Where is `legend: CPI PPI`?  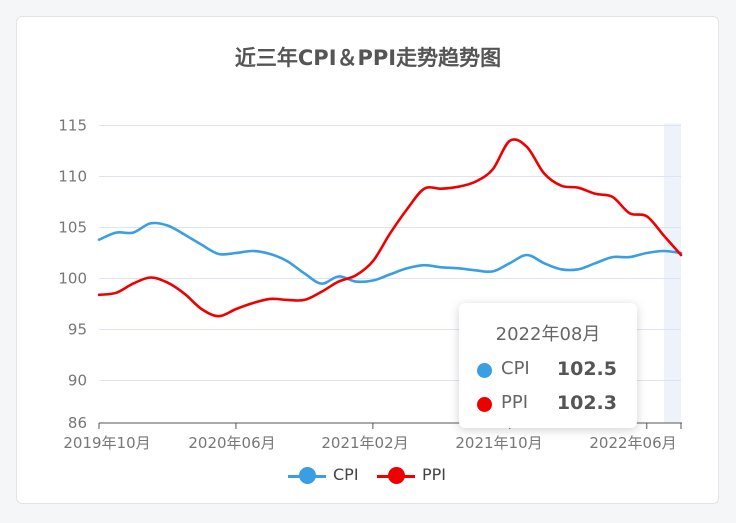
legend: CPI PPI is located at coordinates (368, 476).